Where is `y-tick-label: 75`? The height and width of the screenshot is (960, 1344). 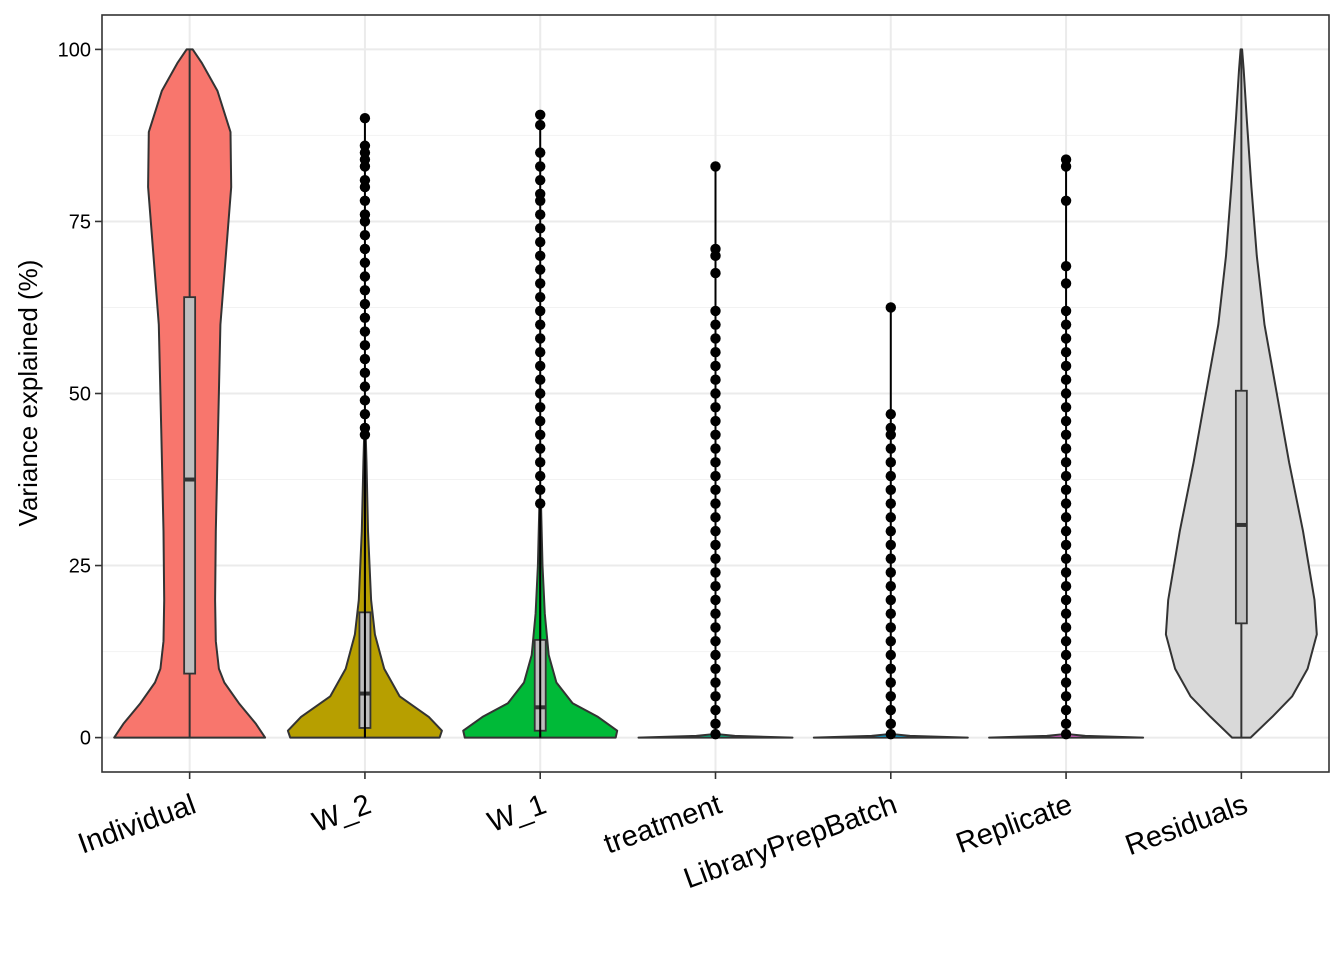 y-tick-label: 75 is located at coordinates (80, 222).